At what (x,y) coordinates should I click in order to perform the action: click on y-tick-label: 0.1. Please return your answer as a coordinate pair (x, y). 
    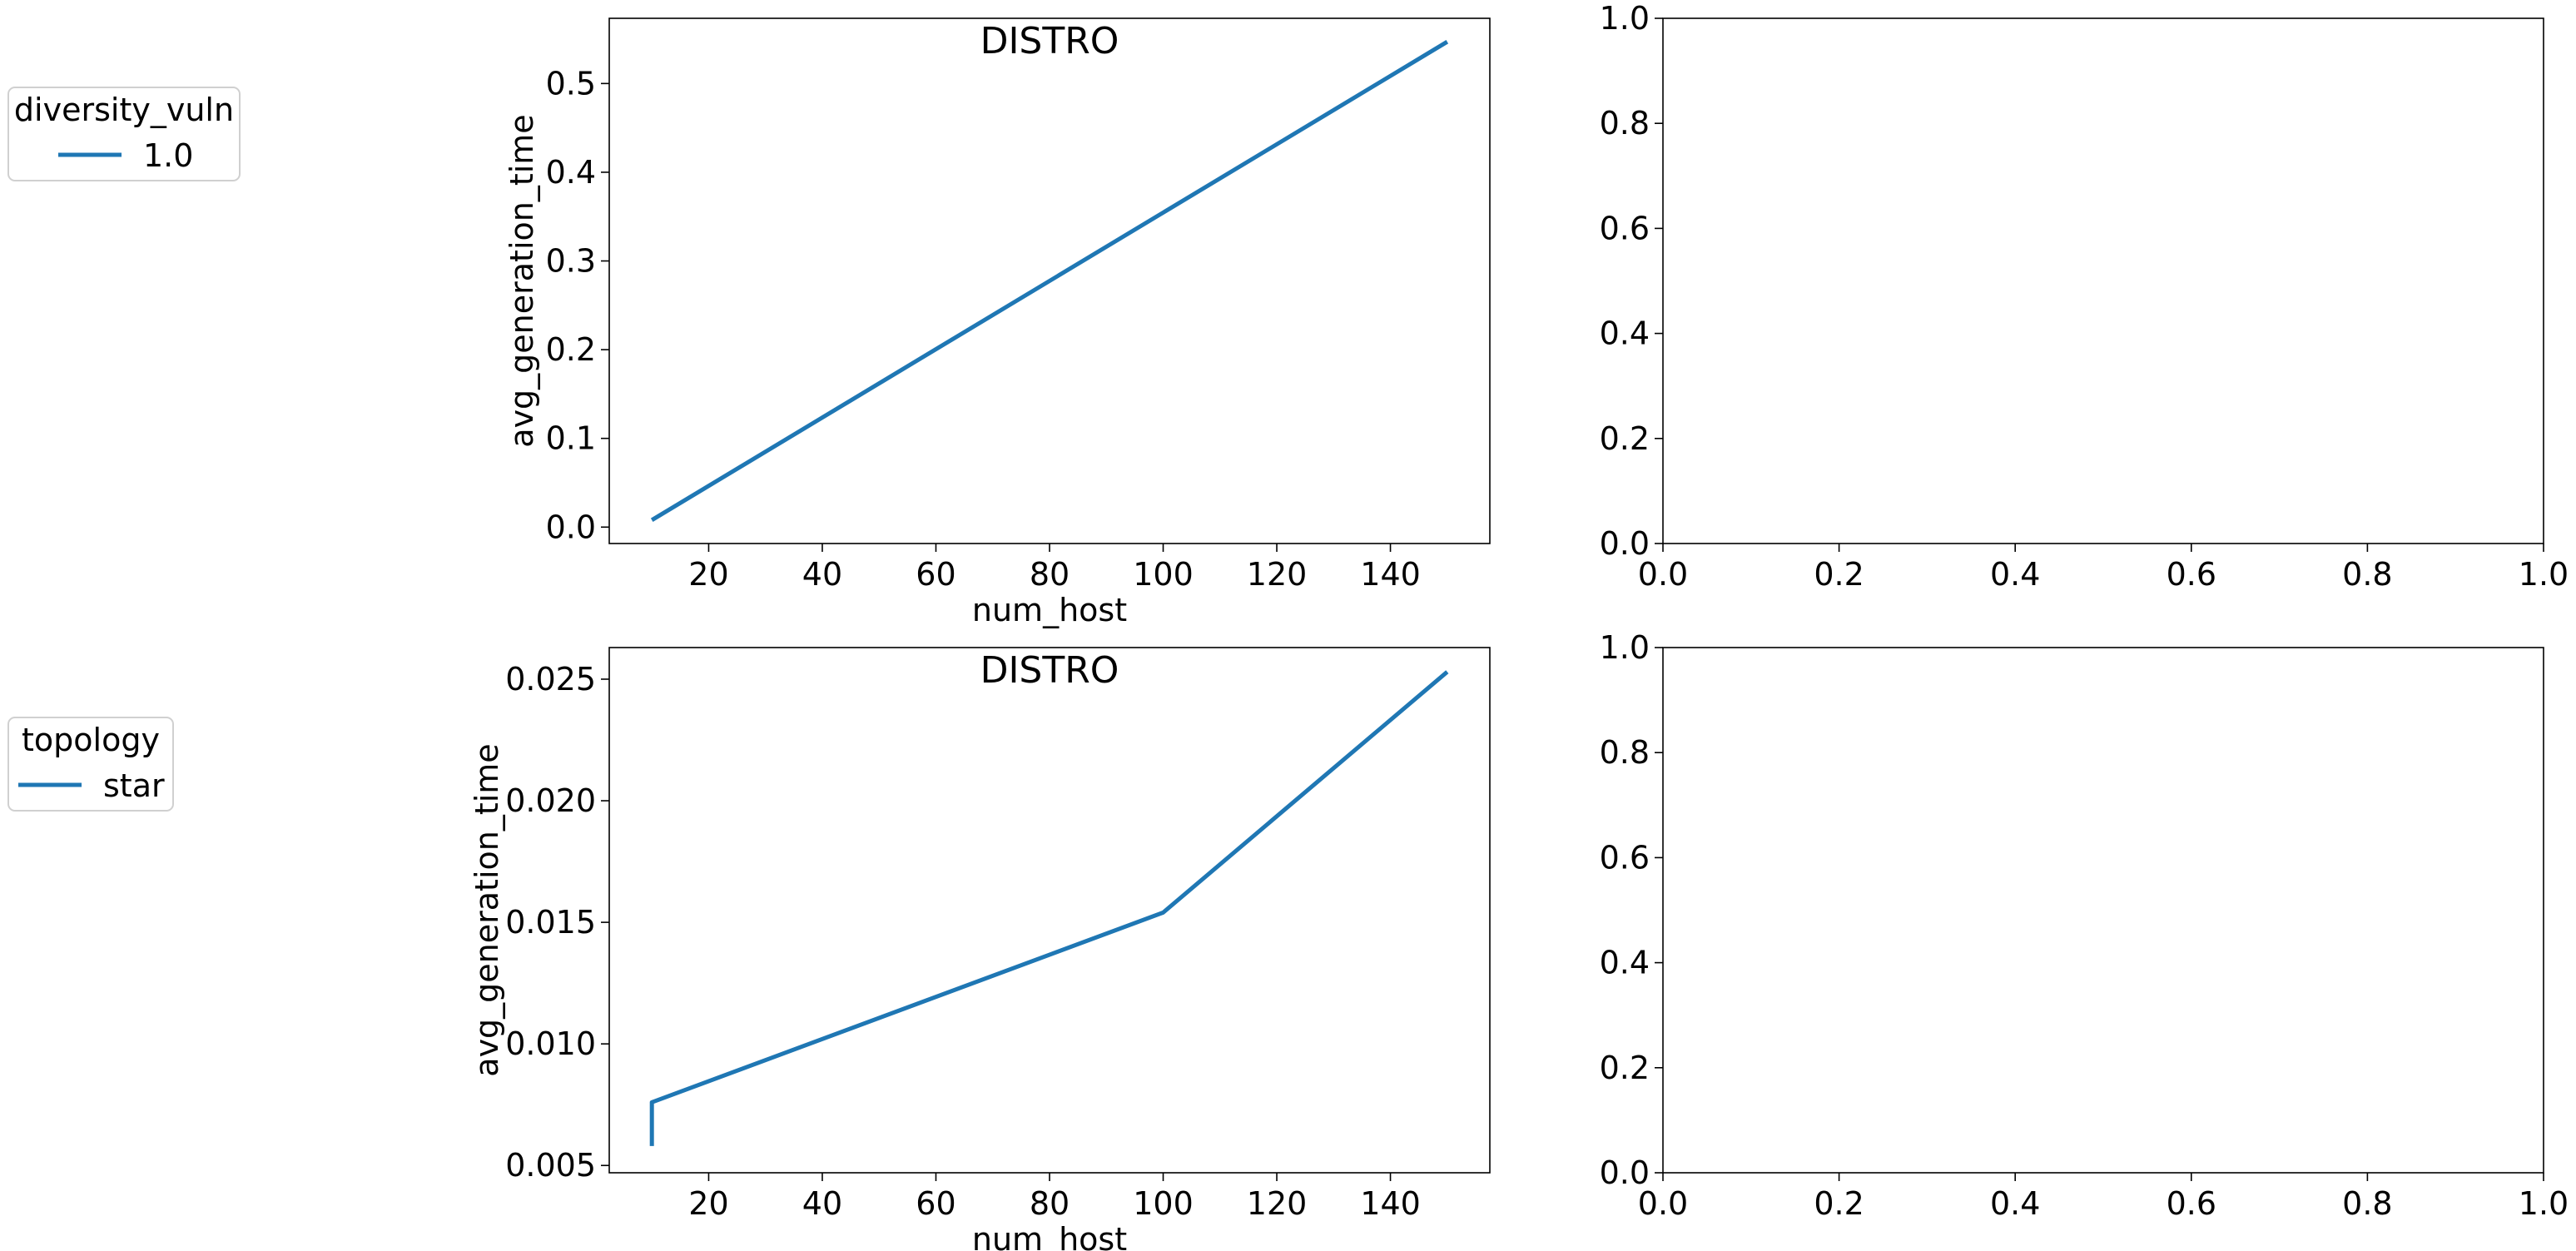
    Looking at the image, I should click on (571, 438).